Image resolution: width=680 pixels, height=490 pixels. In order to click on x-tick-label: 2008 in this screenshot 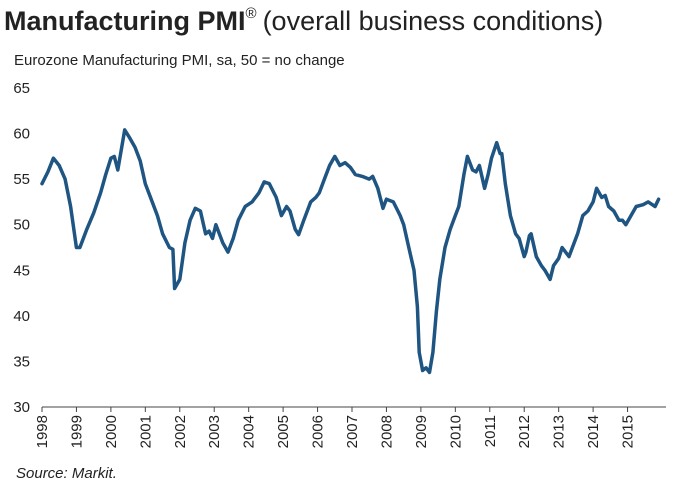, I will do `click(386, 431)`.